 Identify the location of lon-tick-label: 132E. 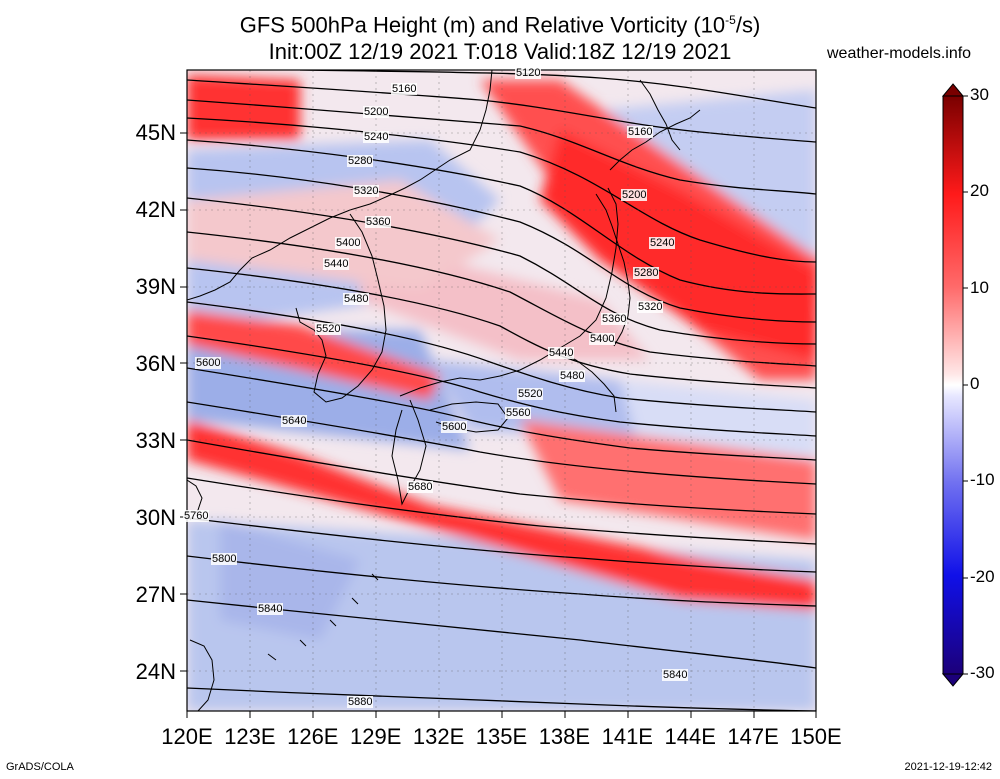
(438, 736).